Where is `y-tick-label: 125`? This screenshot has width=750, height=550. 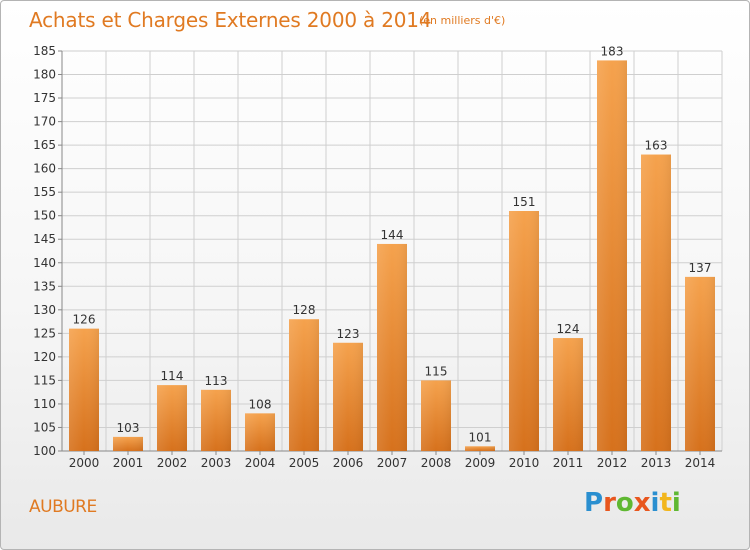
y-tick-label: 125 is located at coordinates (44, 333).